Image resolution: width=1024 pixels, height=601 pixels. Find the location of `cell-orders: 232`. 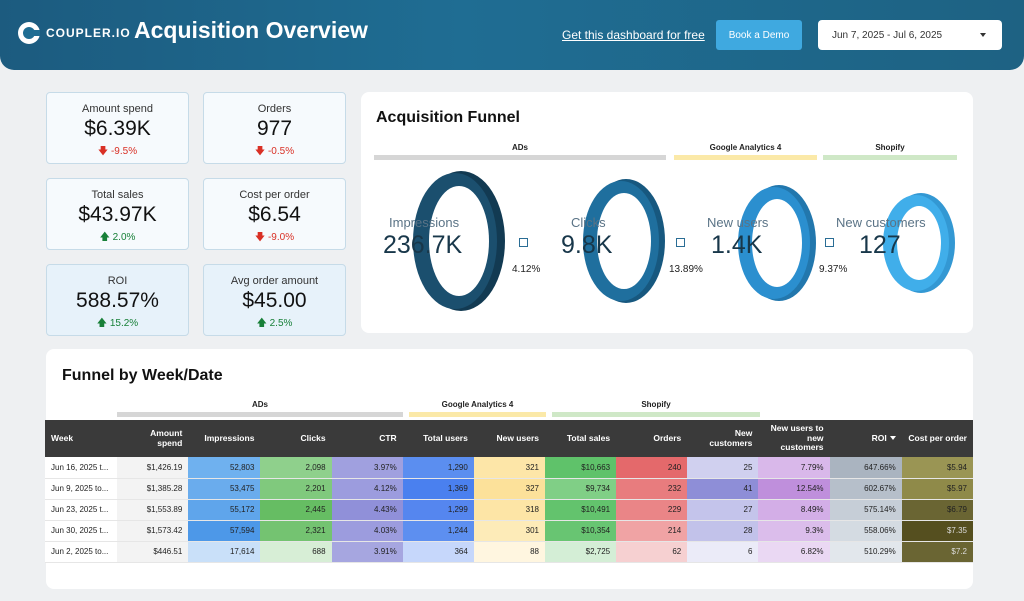

cell-orders: 232 is located at coordinates (652, 489).